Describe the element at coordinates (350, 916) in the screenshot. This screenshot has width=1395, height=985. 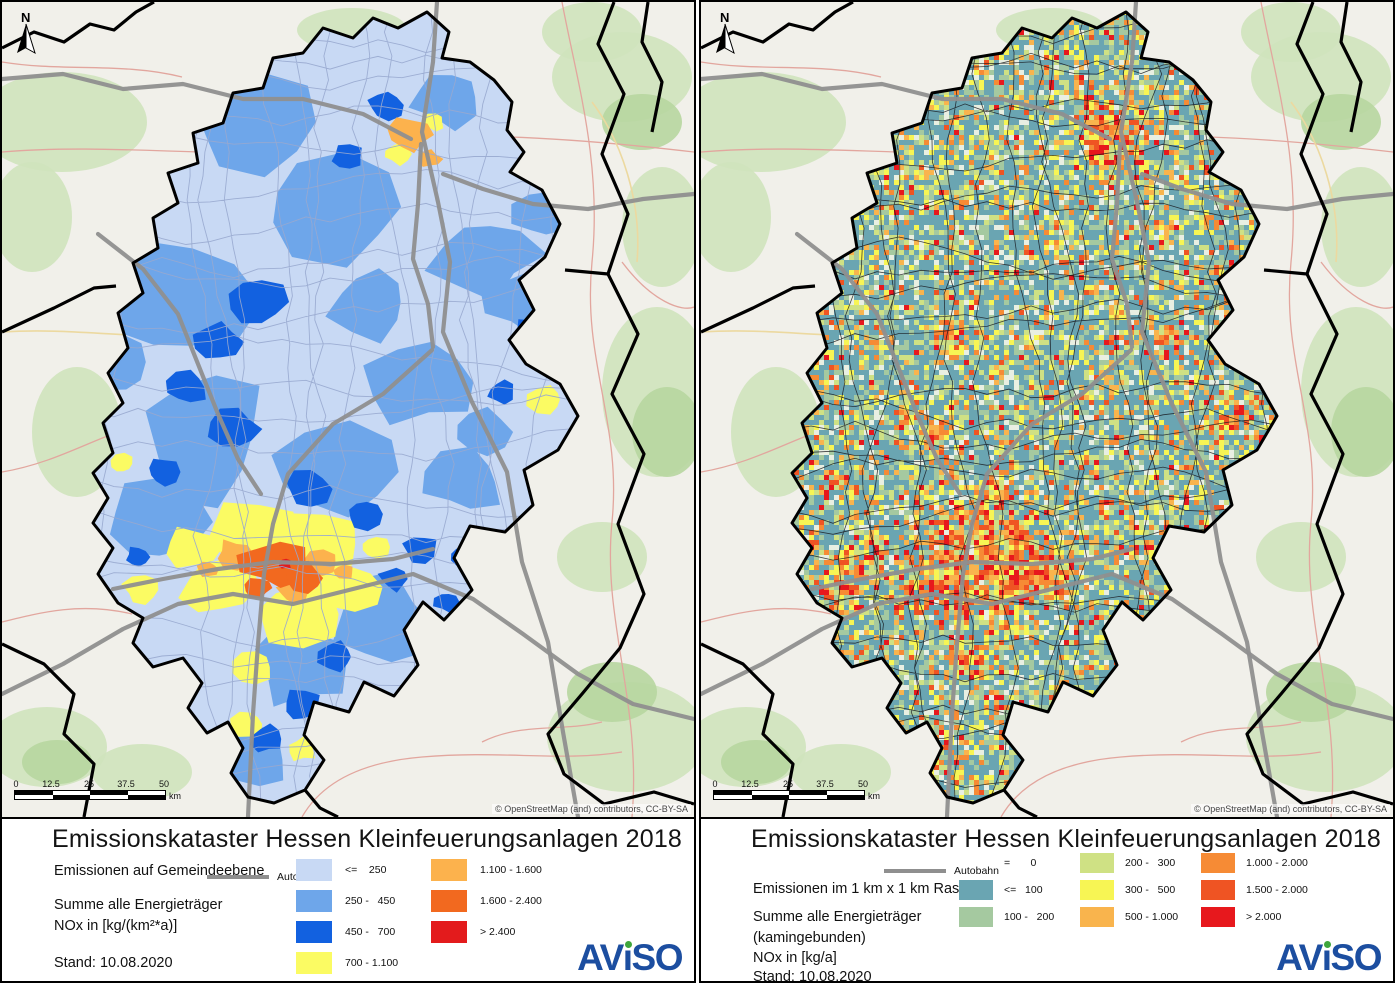
I see `legend-column: <= 250 250 - 450 450 - 700 700 - 1.100` at that location.